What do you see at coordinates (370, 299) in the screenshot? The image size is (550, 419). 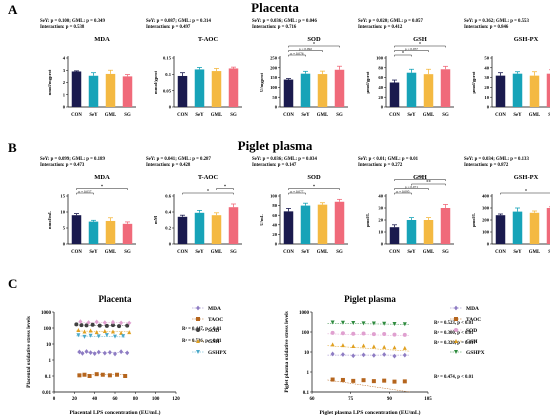 I see `chart-title: Piglet plasma` at bounding box center [370, 299].